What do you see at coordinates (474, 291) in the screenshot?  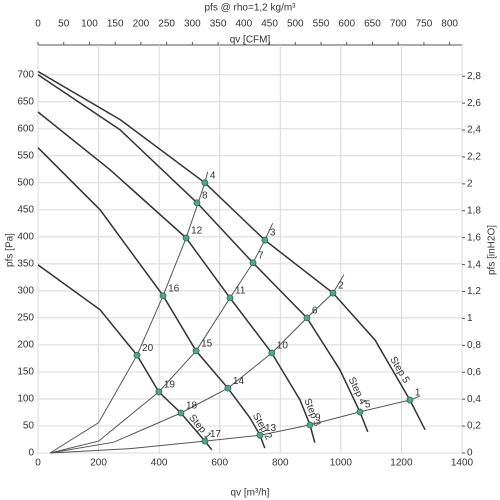 I see `y2-tick-label: 1,2` at bounding box center [474, 291].